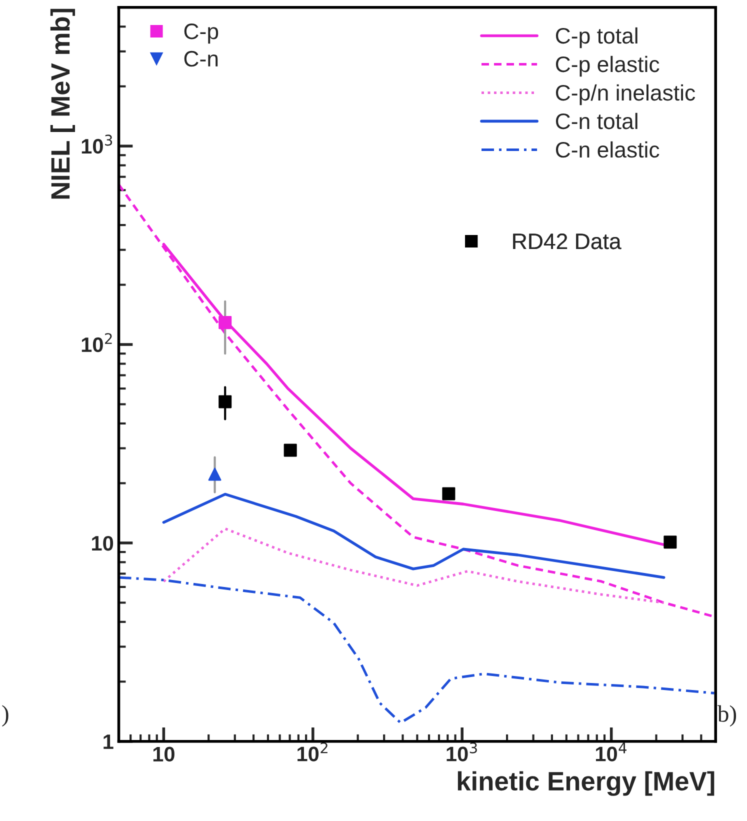 The image size is (747, 821). What do you see at coordinates (586, 783) in the screenshot?
I see `x-axis-title: kinetic Energy [MeV]` at bounding box center [586, 783].